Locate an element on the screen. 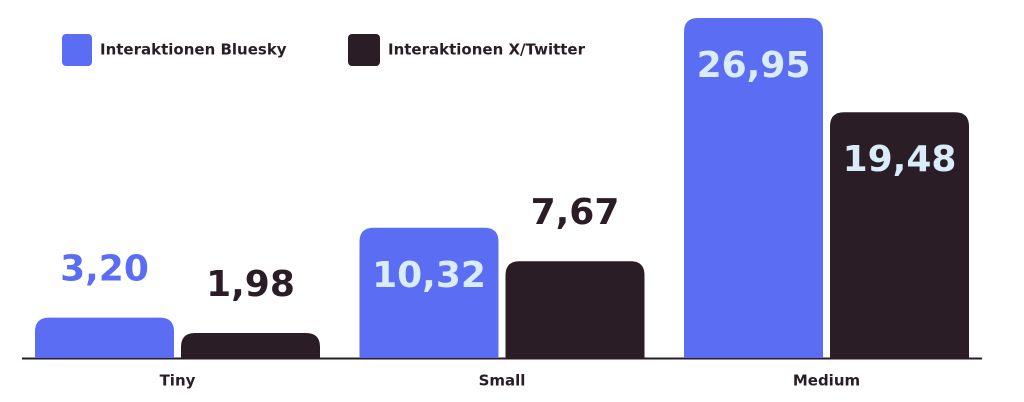 Image resolution: width=1024 pixels, height=402 pixels. data-label: 19,48 is located at coordinates (900, 159).